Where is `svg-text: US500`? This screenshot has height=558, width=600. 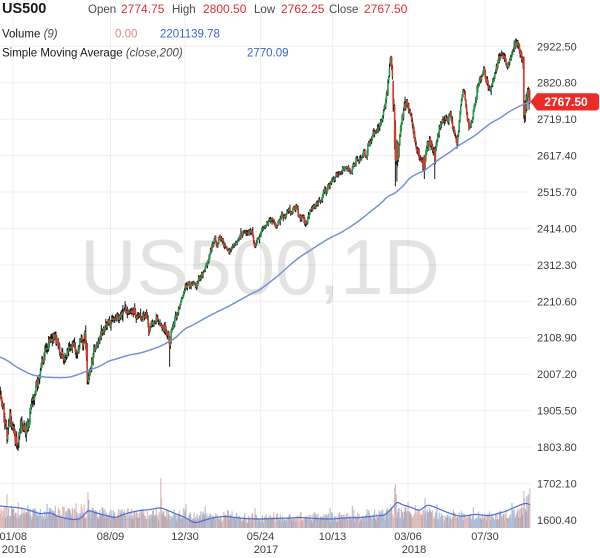 svg-text: US500 is located at coordinates (24, 9).